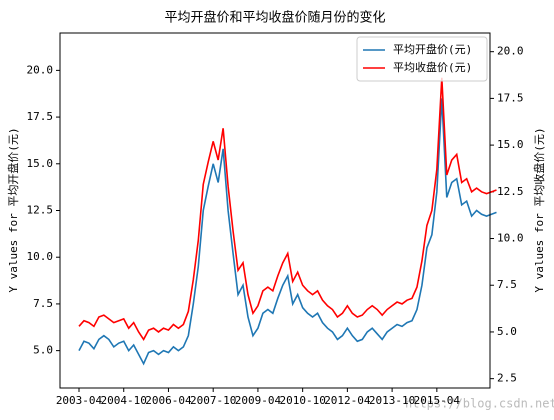 The width and height of the screenshot is (554, 420). What do you see at coordinates (479, 404) in the screenshot?
I see `watermark: https://blog.csdn.net/qq_43353612` at bounding box center [479, 404].